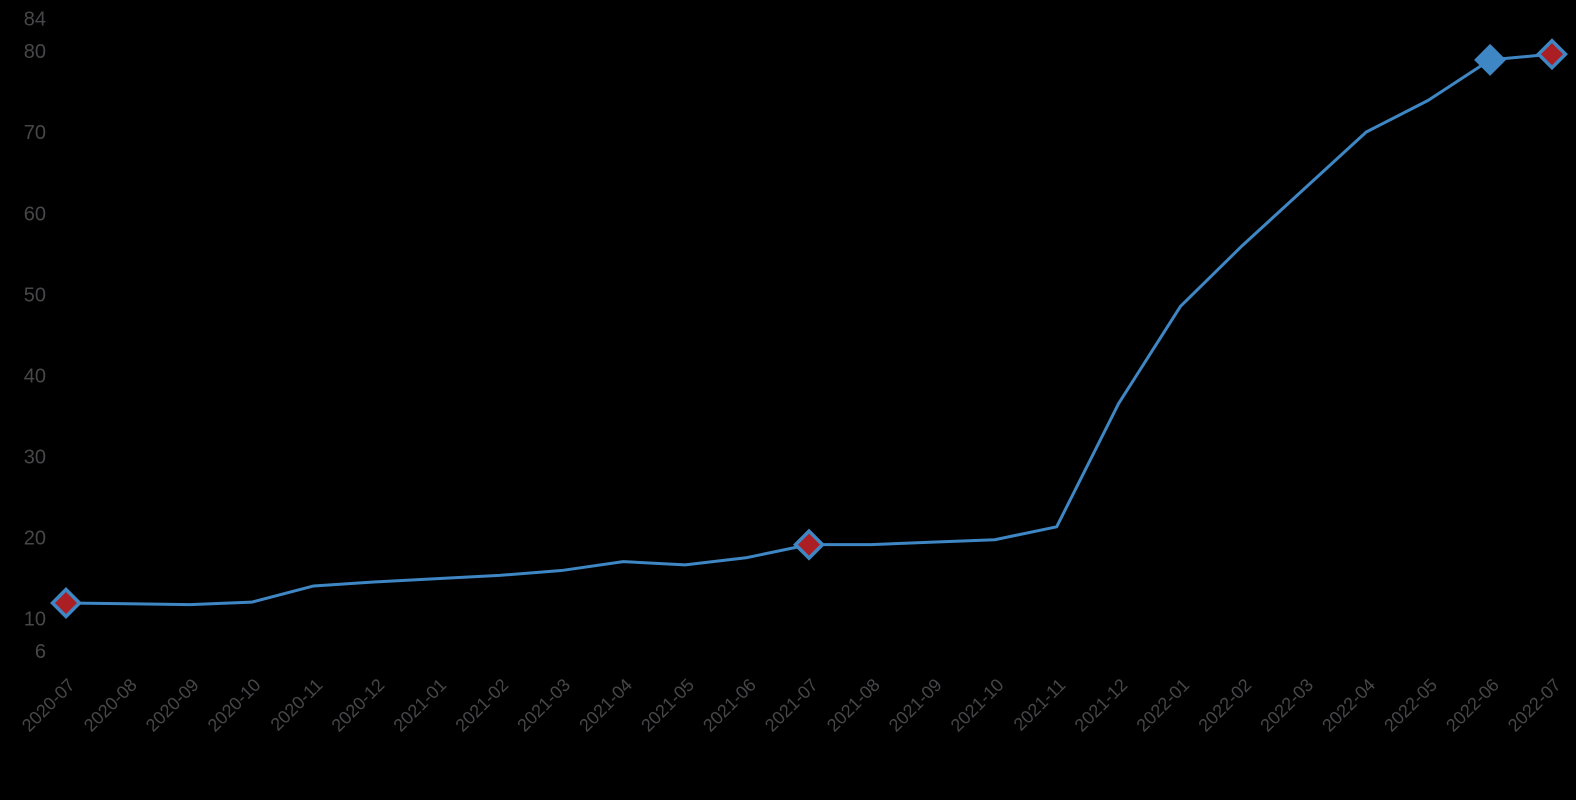  I want to click on x-tick-label: 2022-06, so click(1472, 705).